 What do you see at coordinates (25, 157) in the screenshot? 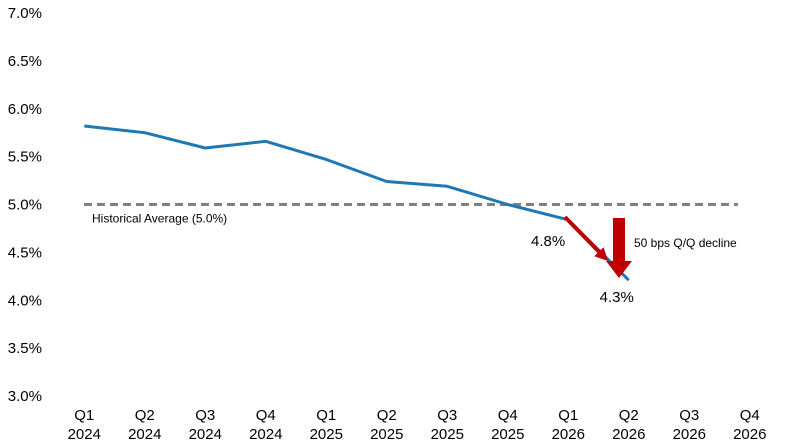
I see `y-tick-label: 5.5%` at bounding box center [25, 157].